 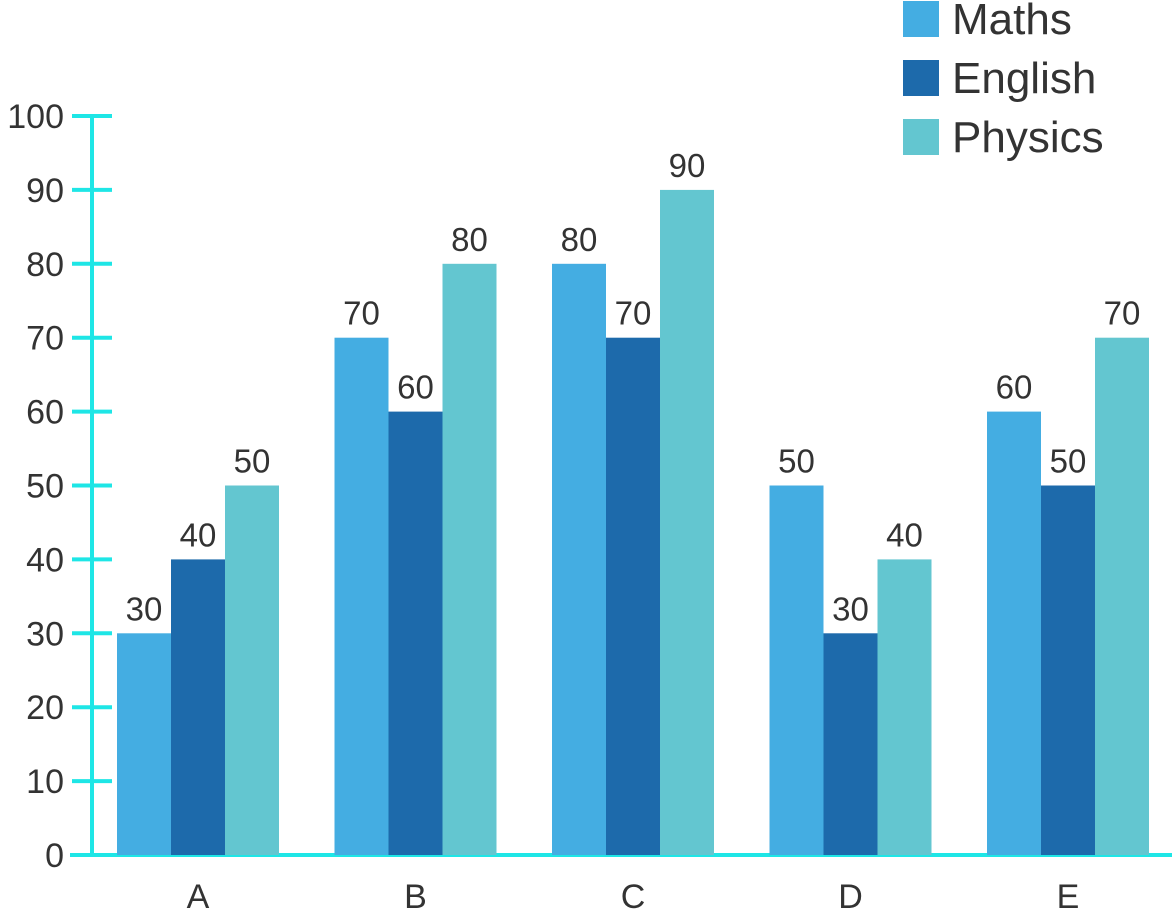 I want to click on legend: Maths English Physics, so click(x=1003, y=81).